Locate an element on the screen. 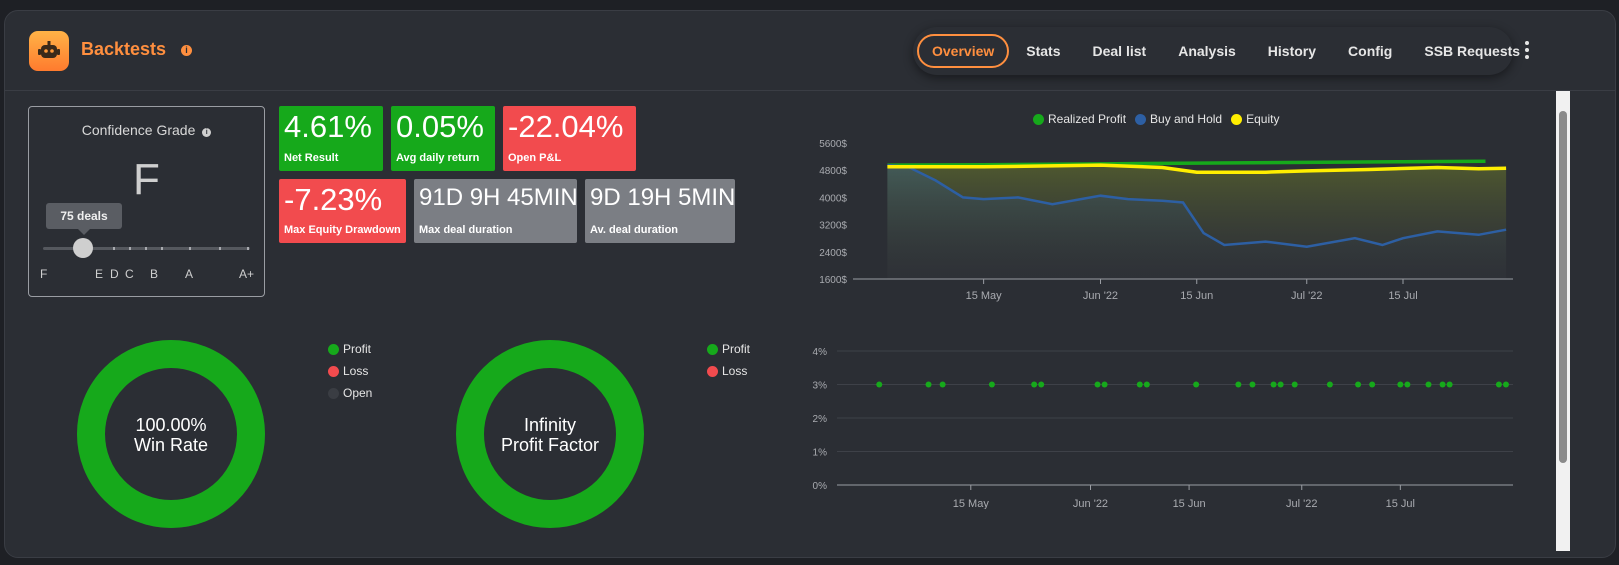  x-tick-label: Jun '22 is located at coordinates (1100, 296).